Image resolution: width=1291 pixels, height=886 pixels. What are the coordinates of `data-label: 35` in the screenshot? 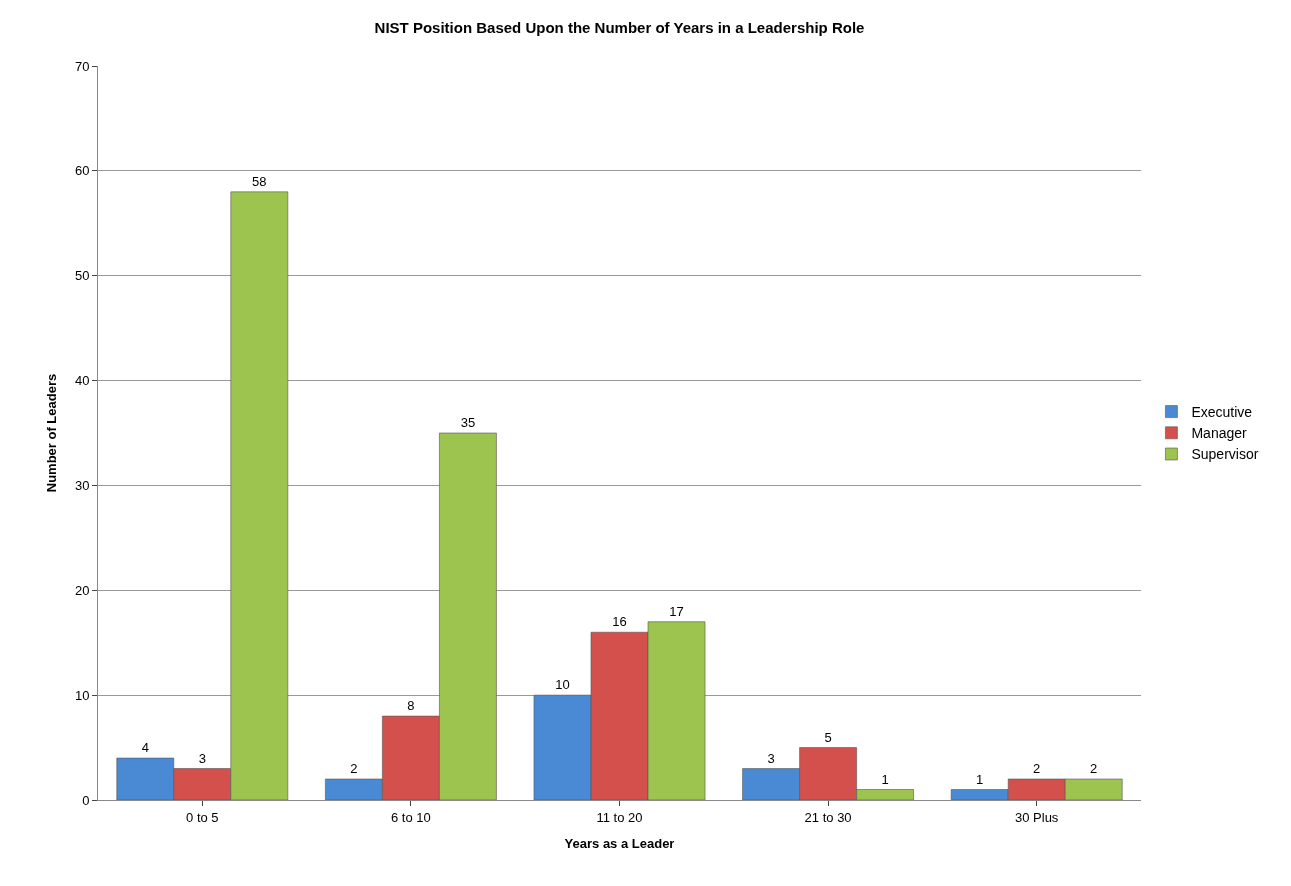 It's located at (468, 422).